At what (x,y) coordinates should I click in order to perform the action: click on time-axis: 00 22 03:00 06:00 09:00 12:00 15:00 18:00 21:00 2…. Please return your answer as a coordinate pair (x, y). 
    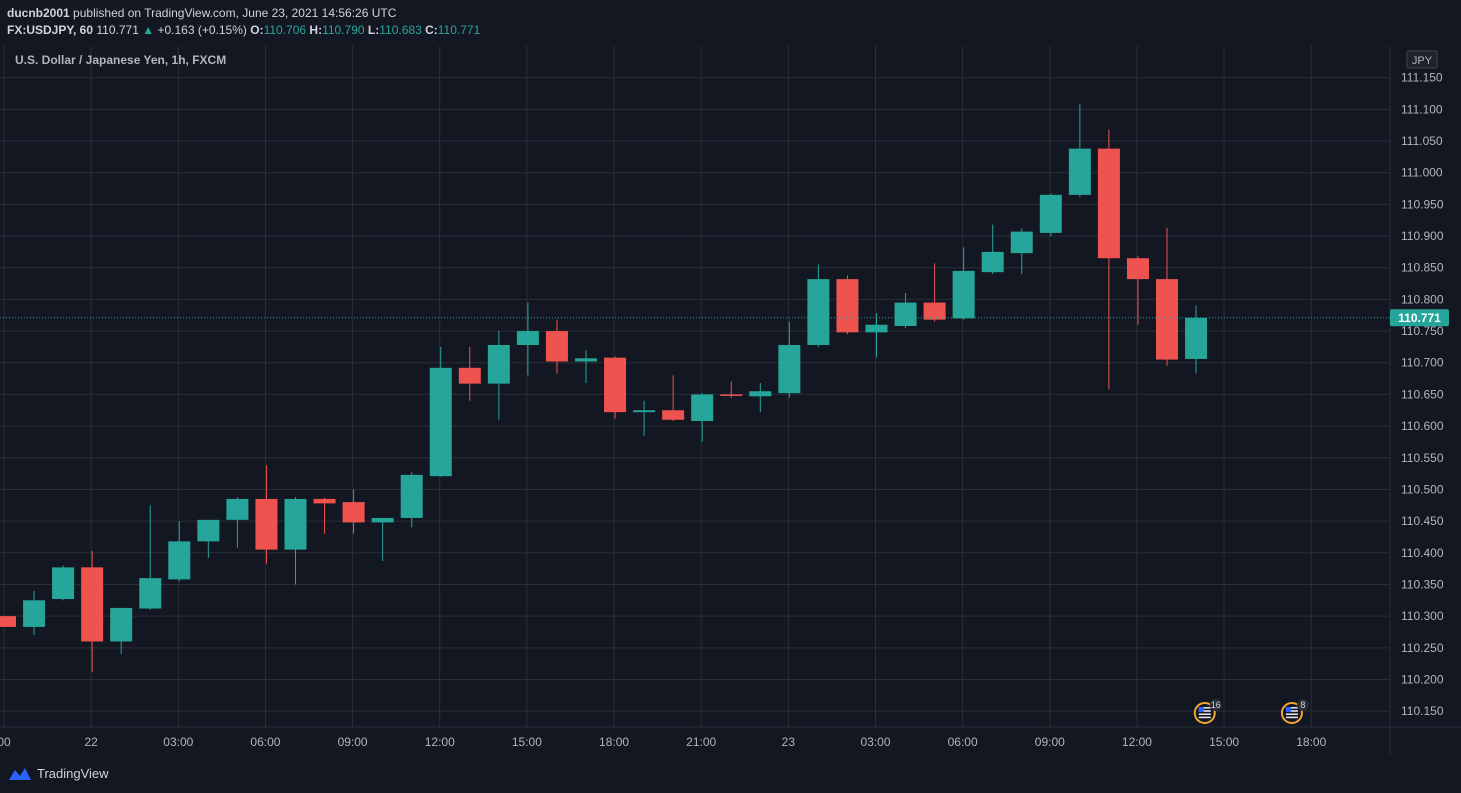
    Looking at the image, I should click on (663, 742).